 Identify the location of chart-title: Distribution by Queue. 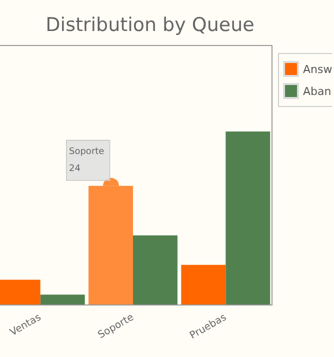
(150, 25).